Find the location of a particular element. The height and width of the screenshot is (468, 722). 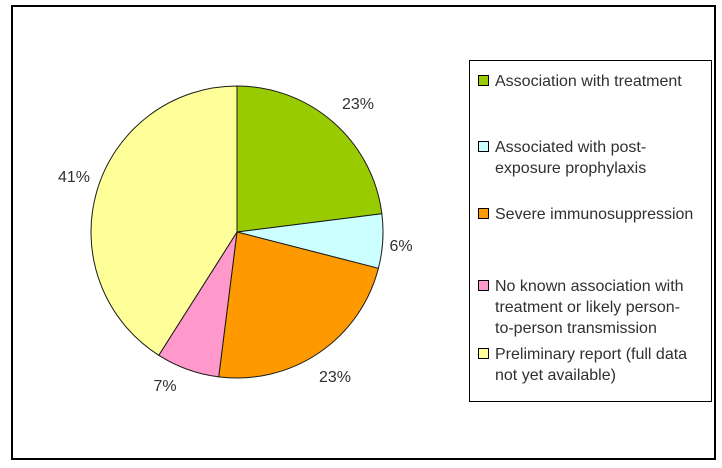

slice-percent-label-post-exposure-prophylaxis: 6% is located at coordinates (401, 246).